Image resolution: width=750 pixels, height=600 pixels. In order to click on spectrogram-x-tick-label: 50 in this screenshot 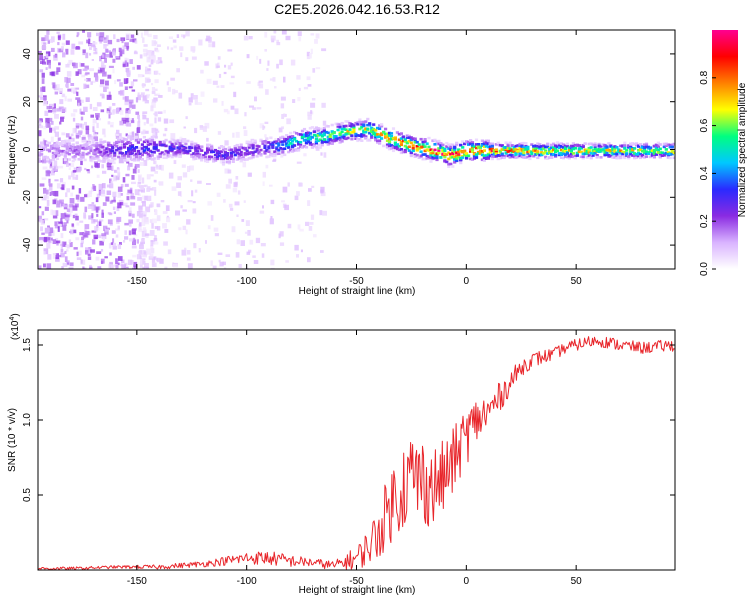, I will do `click(577, 281)`.